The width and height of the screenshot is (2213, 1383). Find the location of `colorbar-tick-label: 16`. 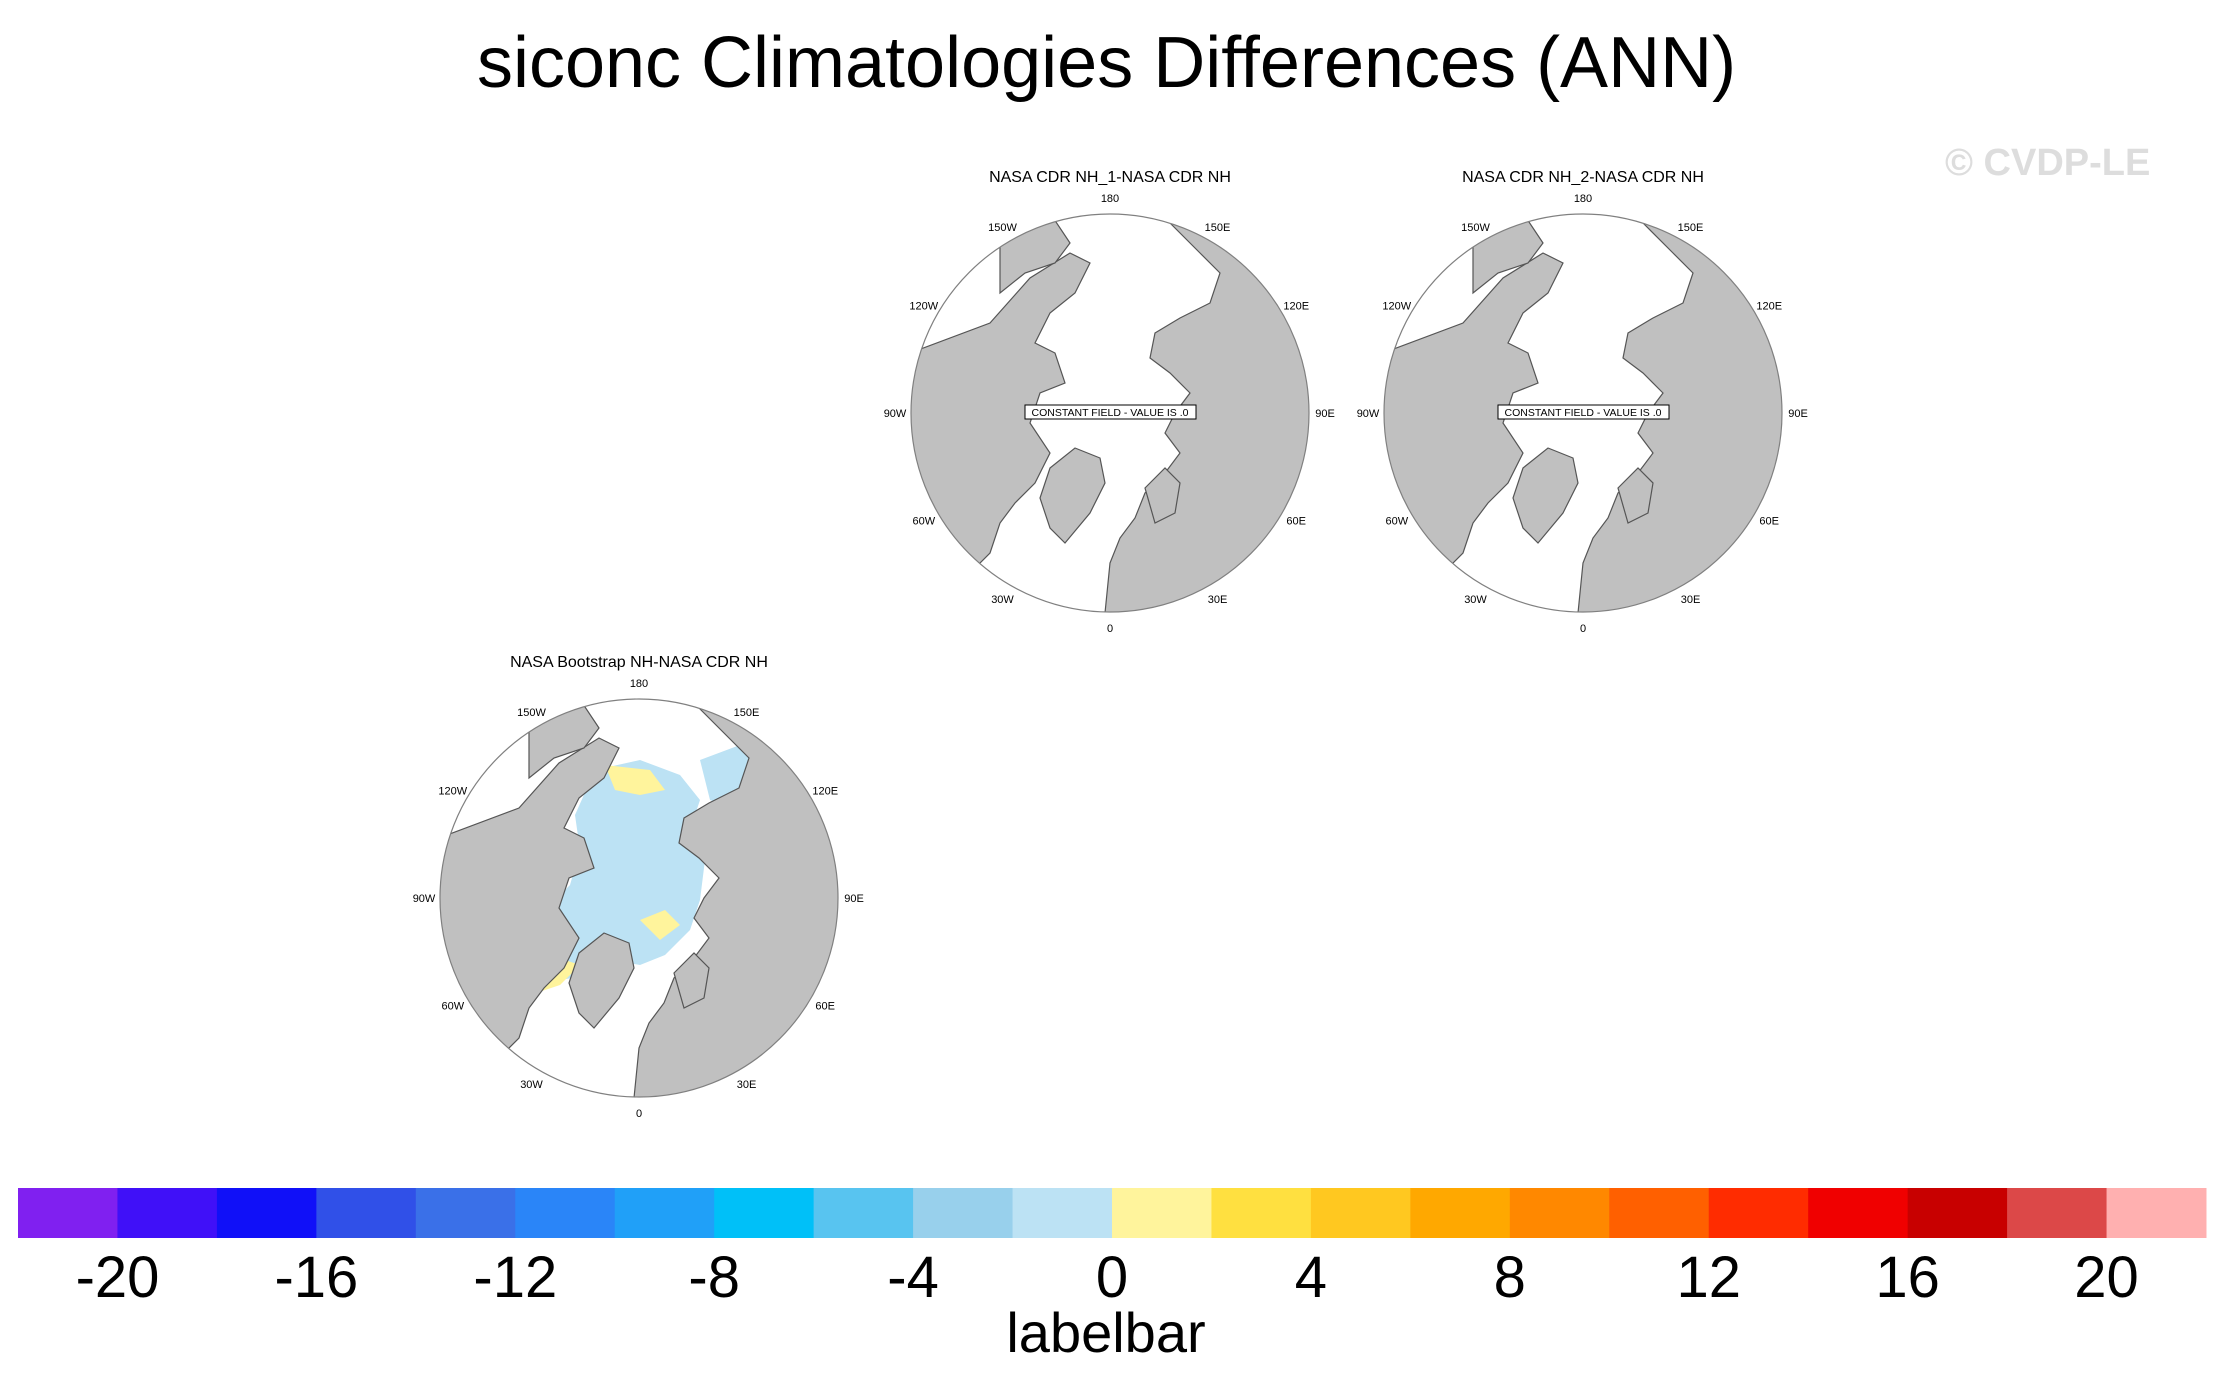

colorbar-tick-label: 16 is located at coordinates (1907, 1277).